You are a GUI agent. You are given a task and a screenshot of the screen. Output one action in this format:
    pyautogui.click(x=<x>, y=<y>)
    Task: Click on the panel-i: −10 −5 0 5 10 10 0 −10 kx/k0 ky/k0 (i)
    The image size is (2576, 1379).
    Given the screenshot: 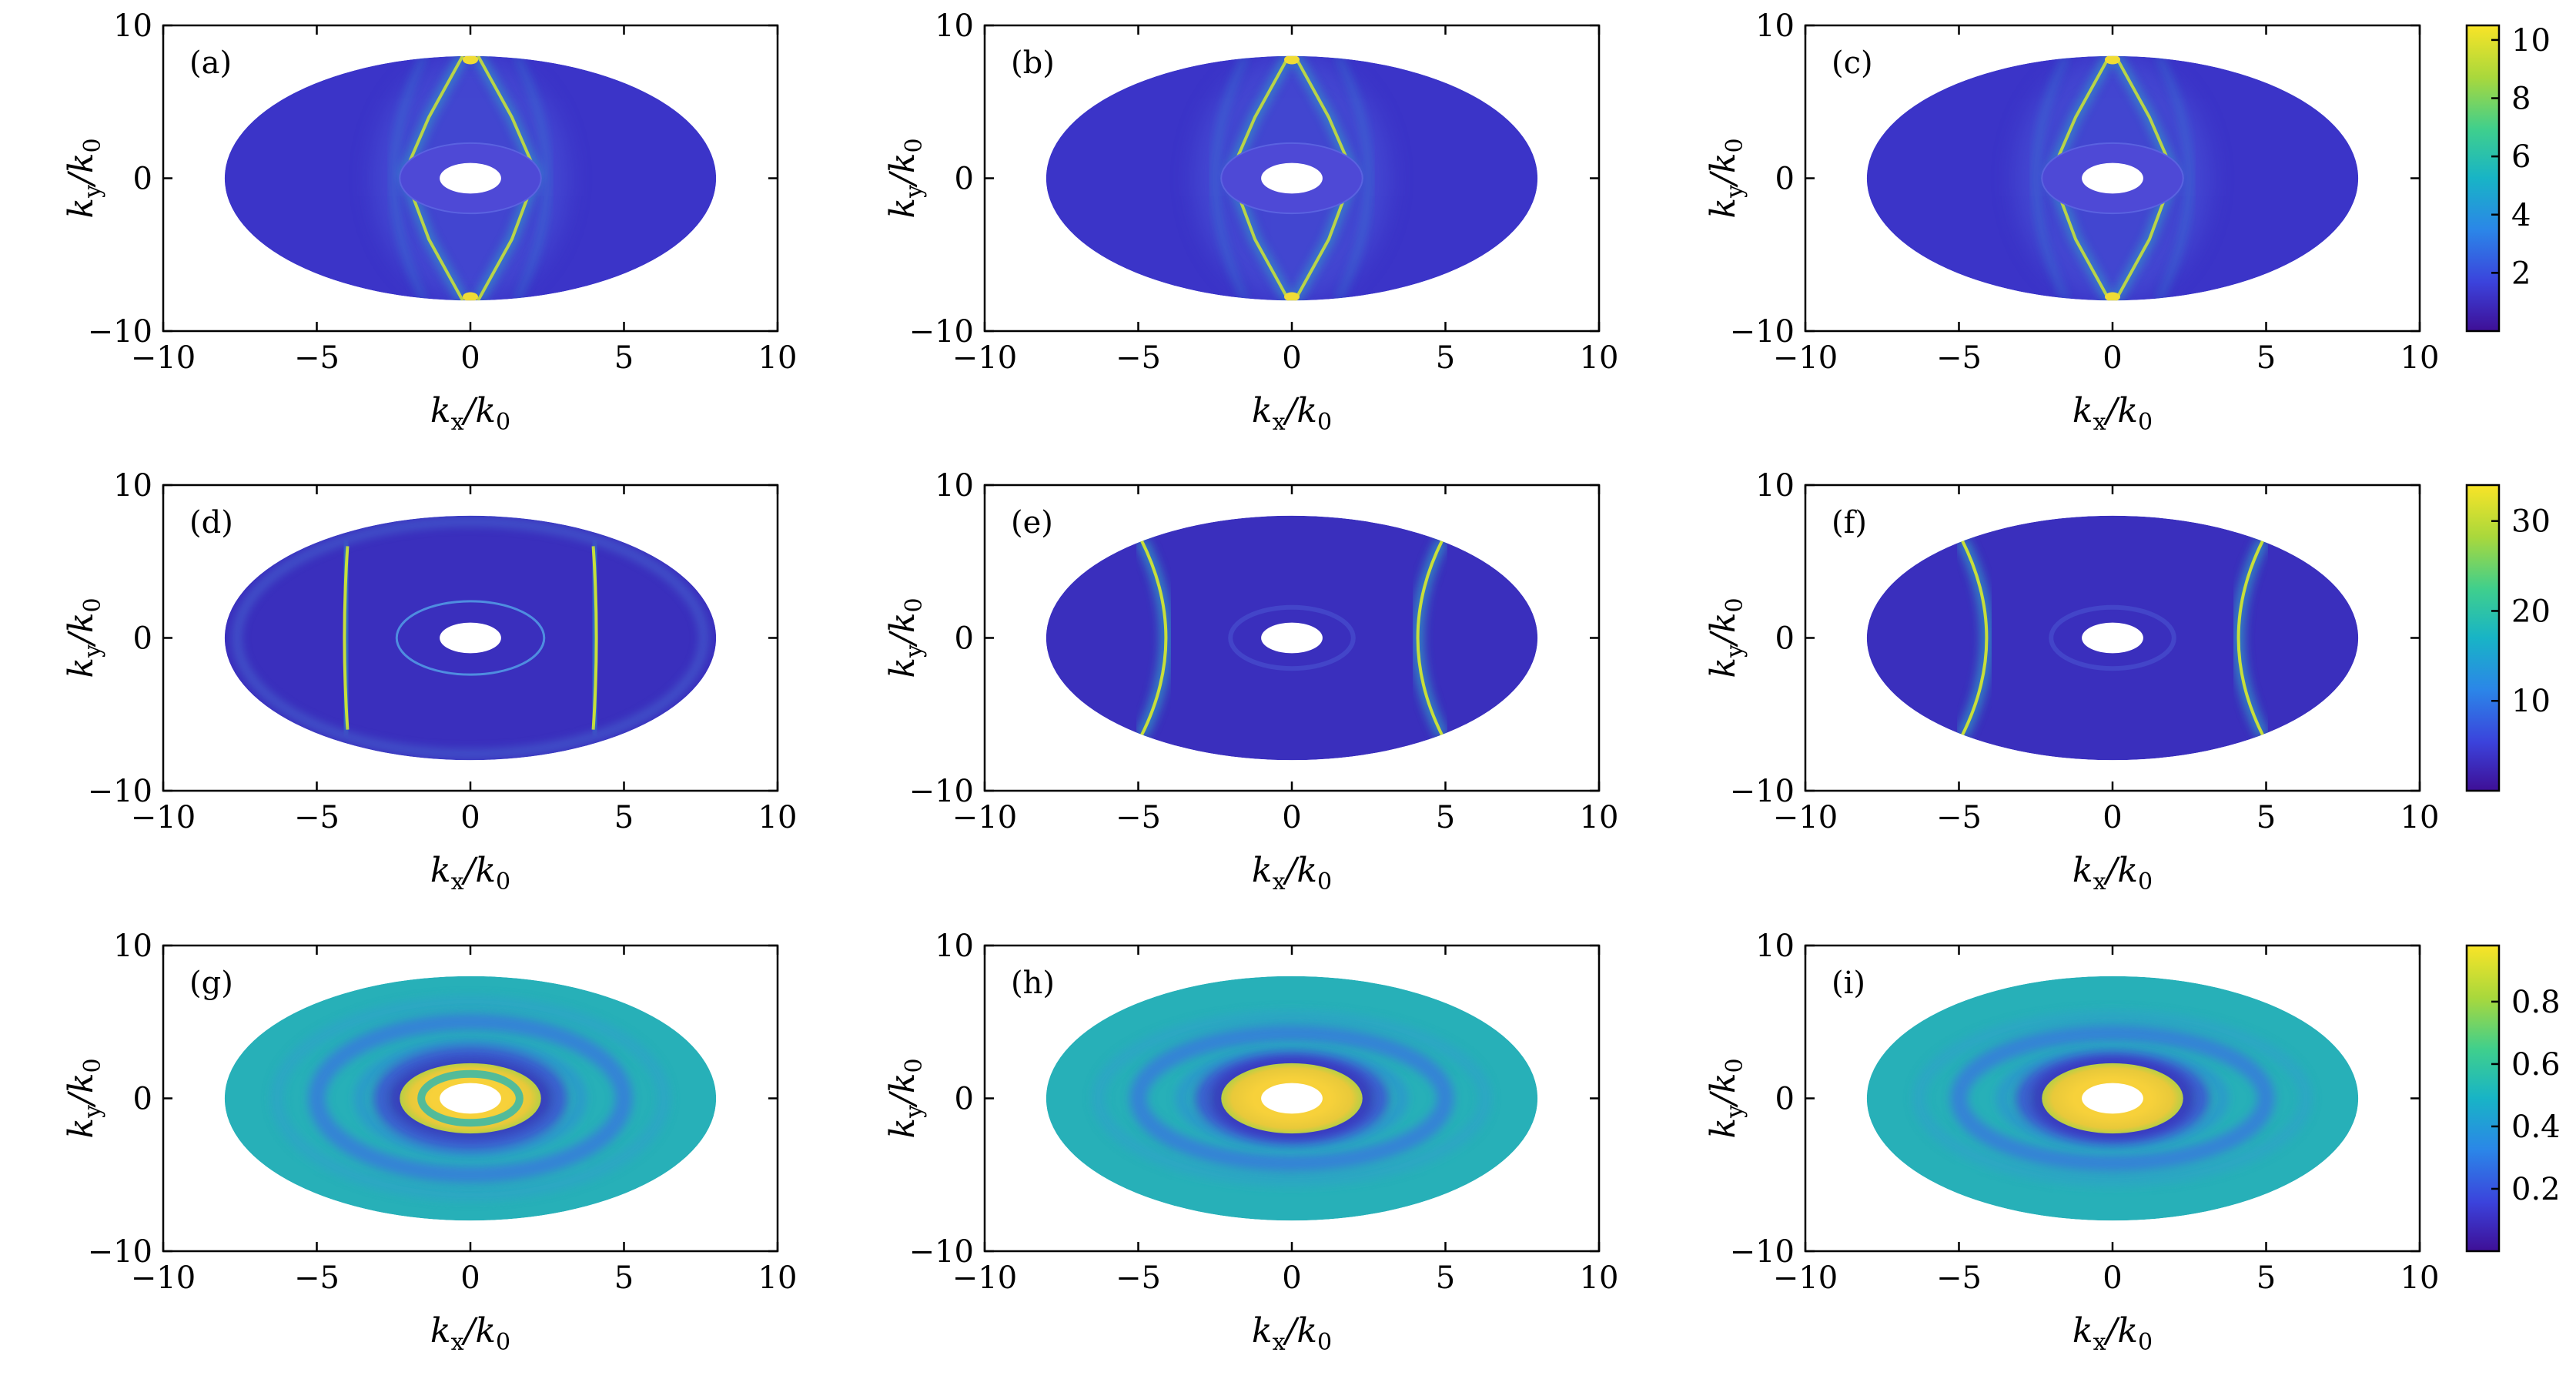 What is the action you would take?
    pyautogui.click(x=2071, y=1142)
    